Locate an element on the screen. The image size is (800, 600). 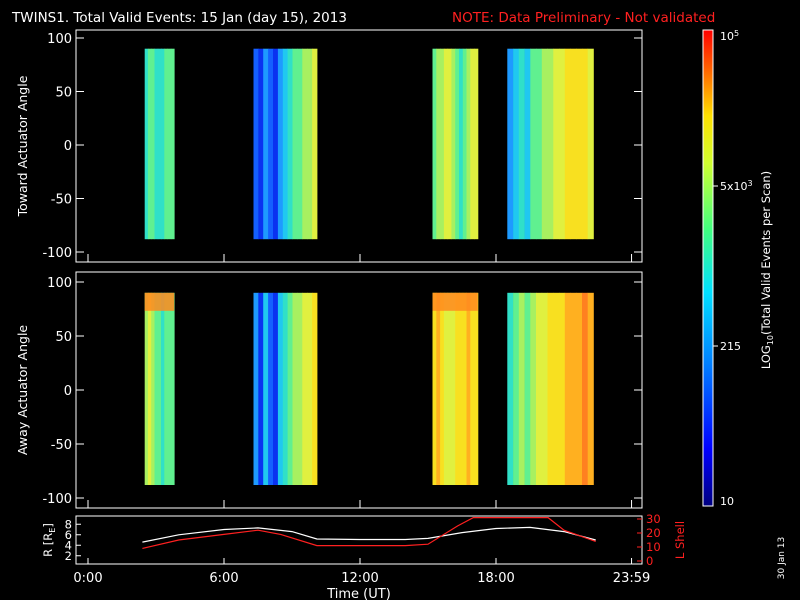
time-axis-ticks: 0:00 6:00 12:00 18:00 23:59 is located at coordinates (361, 578).